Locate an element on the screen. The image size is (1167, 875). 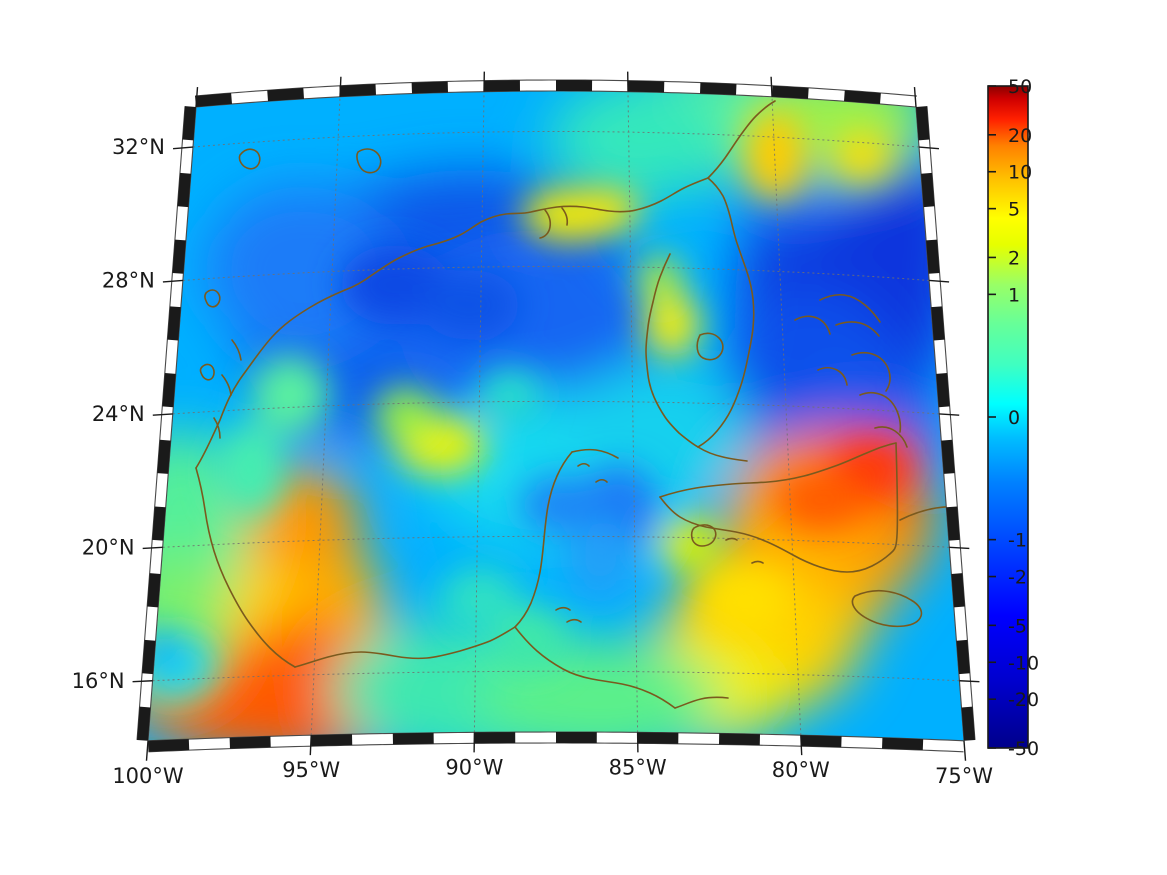
colorbar-tick-label-6: 0 is located at coordinates (1014, 418).